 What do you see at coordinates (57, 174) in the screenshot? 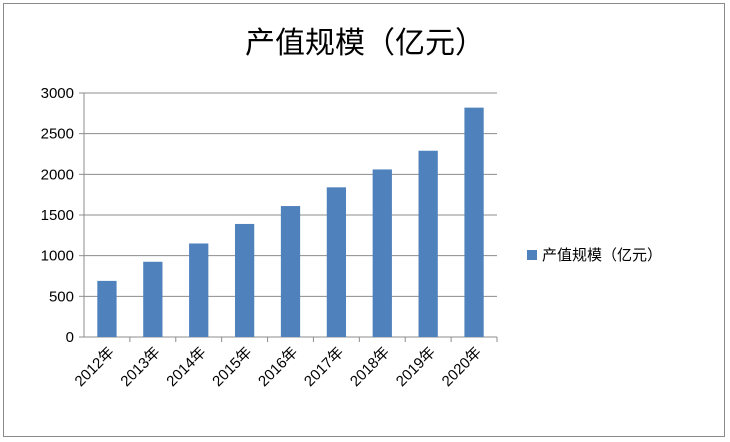
I see `y-tick-label: 2000` at bounding box center [57, 174].